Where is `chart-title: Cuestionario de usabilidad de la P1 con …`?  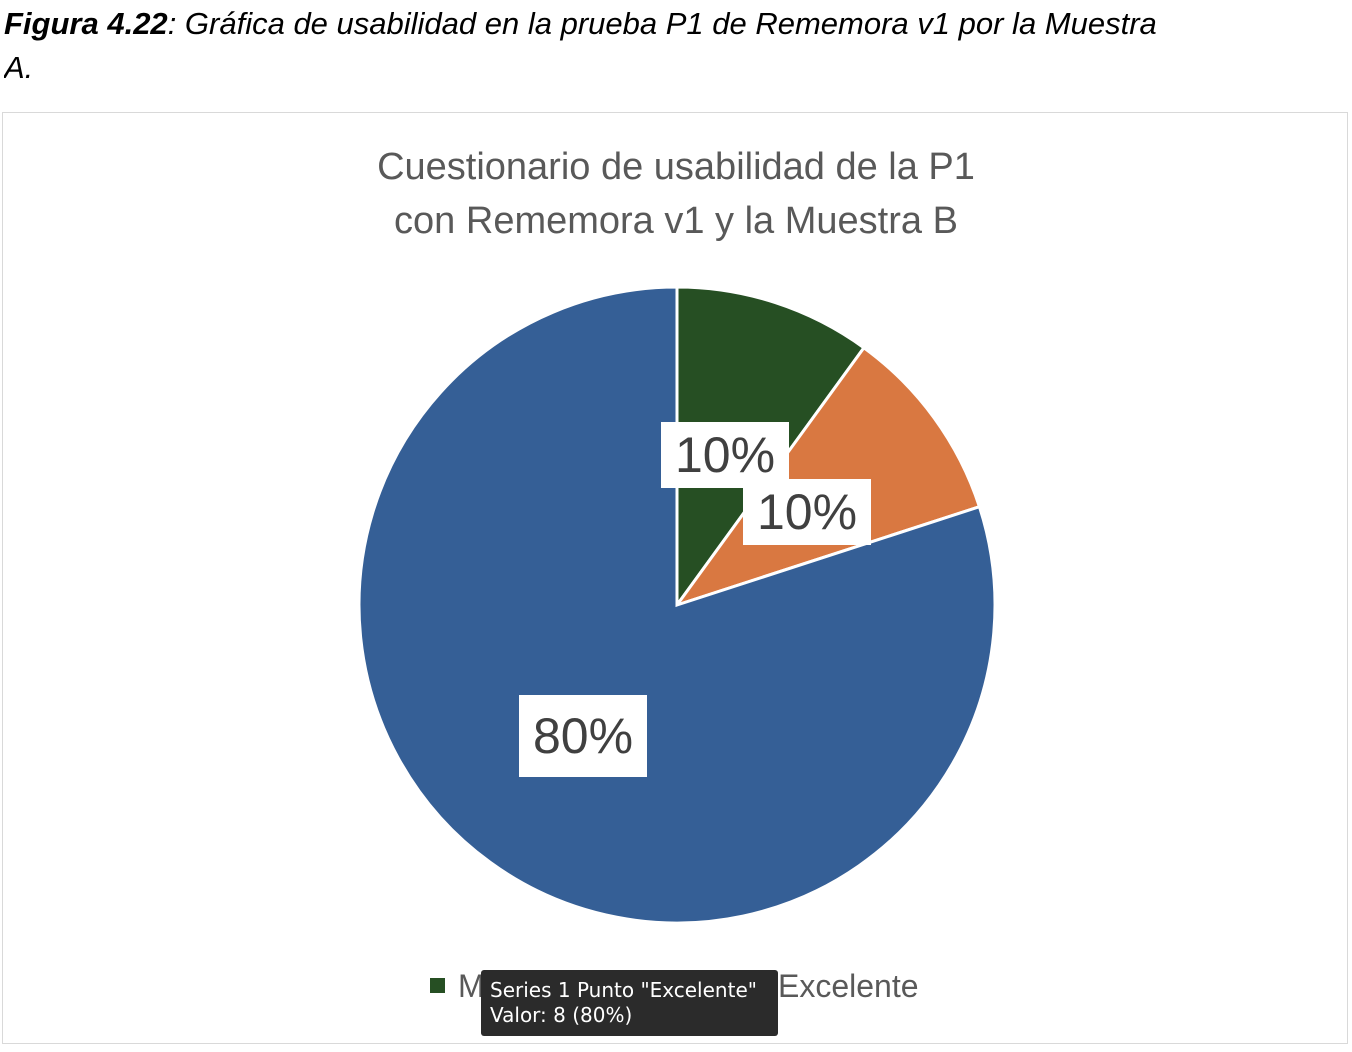 chart-title: Cuestionario de usabilidad de la P1 con … is located at coordinates (676, 194).